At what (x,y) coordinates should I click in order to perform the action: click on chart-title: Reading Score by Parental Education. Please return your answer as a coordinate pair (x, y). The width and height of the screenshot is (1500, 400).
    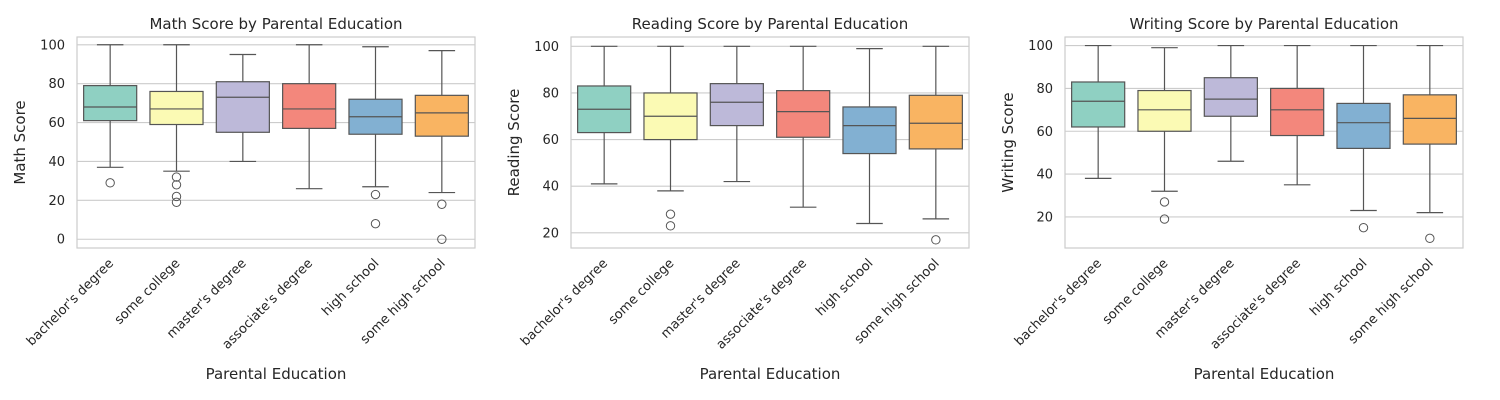
    Looking at the image, I should click on (770, 24).